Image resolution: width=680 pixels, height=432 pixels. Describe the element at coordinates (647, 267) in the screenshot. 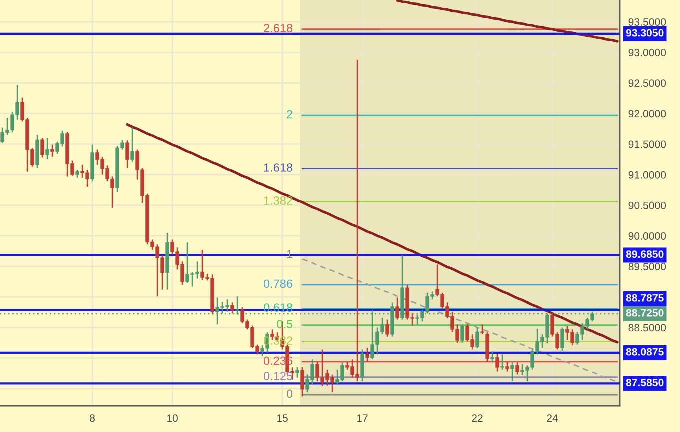

I see `y-tick-label: 89.5000` at that location.